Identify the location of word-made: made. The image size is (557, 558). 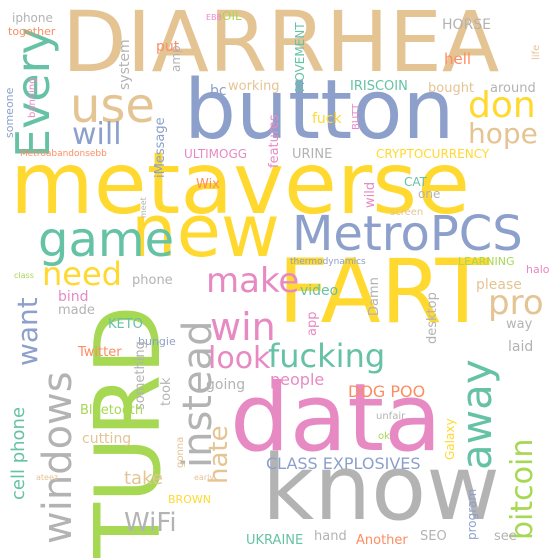
(76, 310).